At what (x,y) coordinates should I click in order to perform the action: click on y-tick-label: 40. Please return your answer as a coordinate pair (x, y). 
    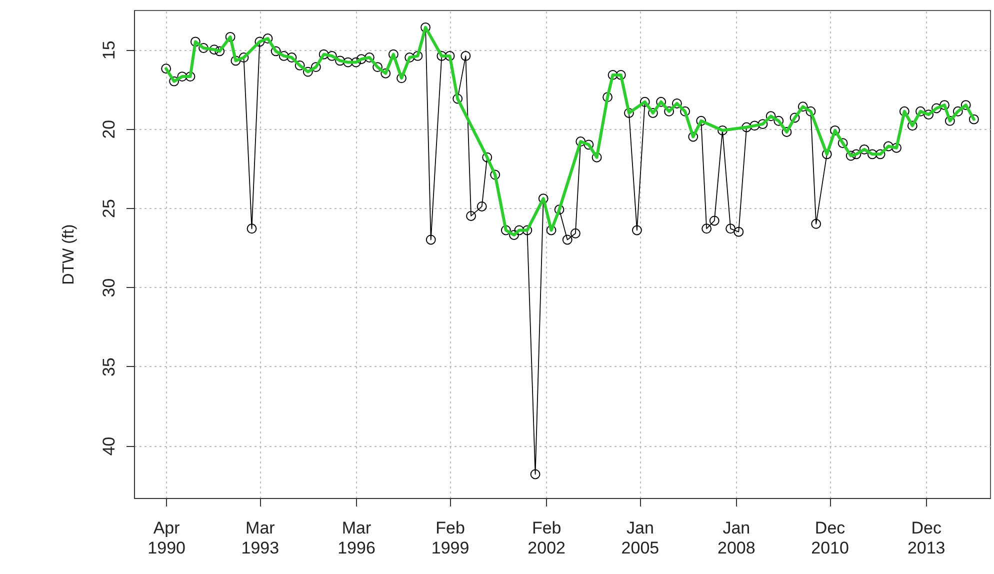
    Looking at the image, I should click on (109, 446).